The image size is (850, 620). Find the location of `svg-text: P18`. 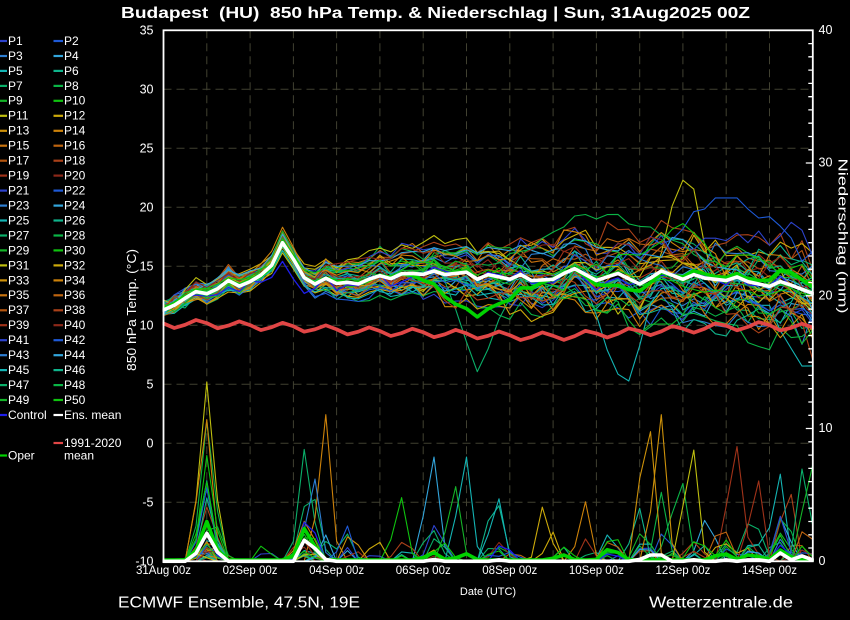

svg-text: P18 is located at coordinates (75, 161).